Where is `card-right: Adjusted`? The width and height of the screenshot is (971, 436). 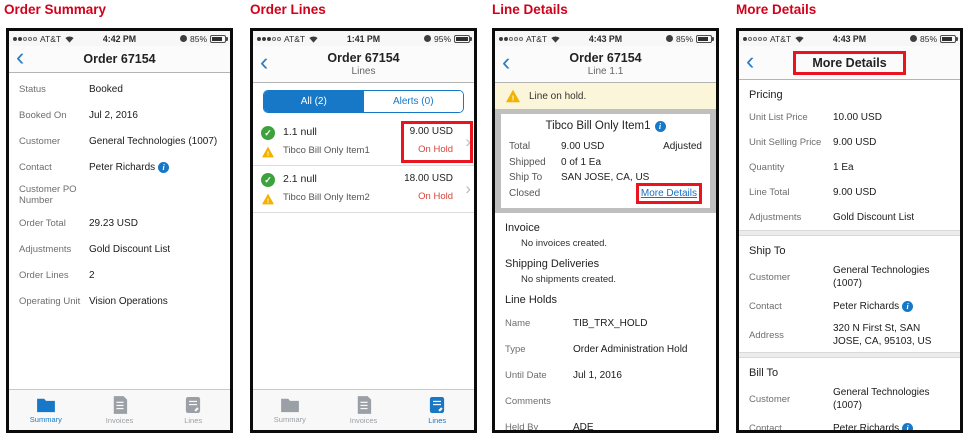 card-right: Adjusted is located at coordinates (682, 146).